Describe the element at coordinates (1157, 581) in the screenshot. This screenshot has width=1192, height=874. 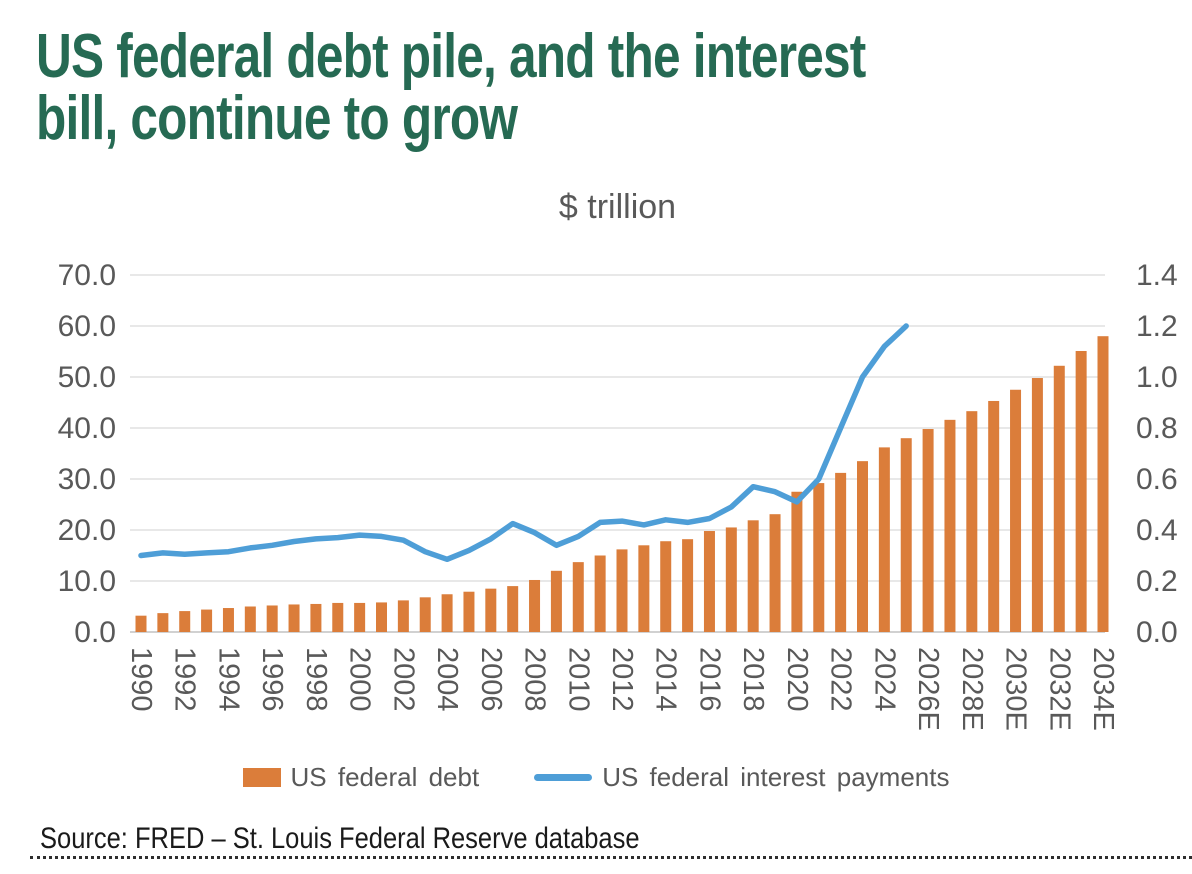
I see `y-axis-label-right: 0.2` at that location.